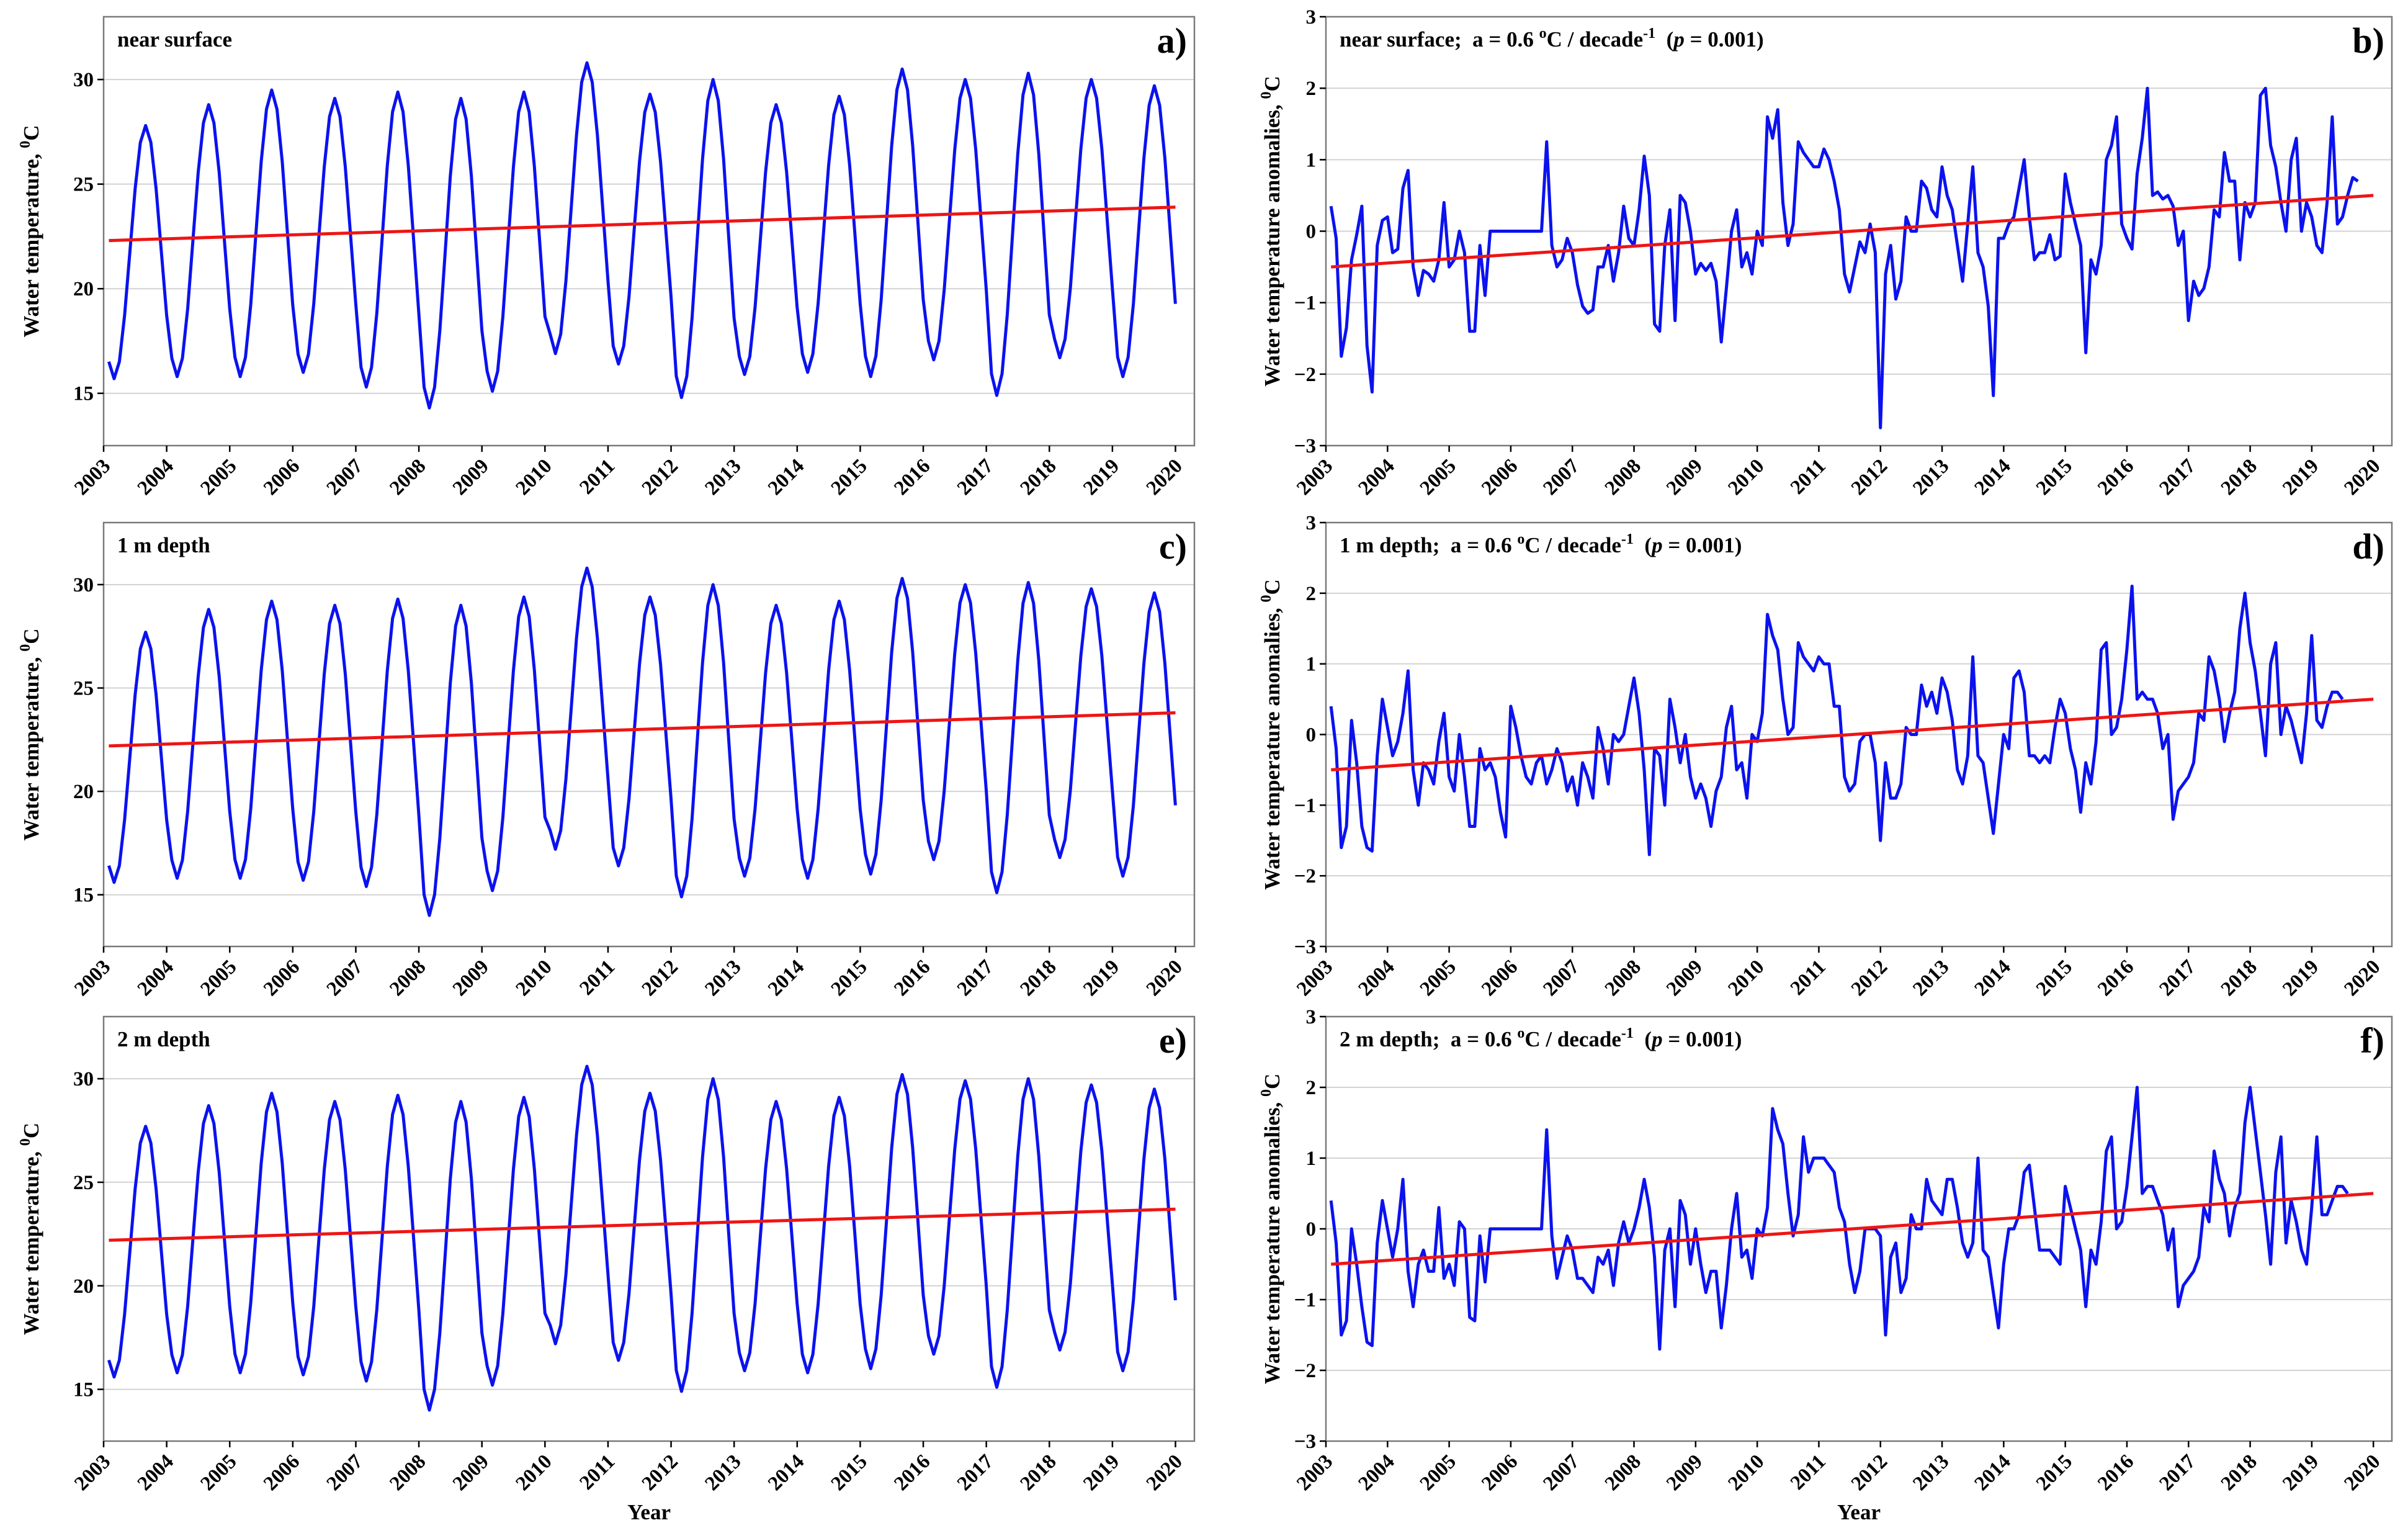 This screenshot has width=2408, height=1528. I want to click on panel-letter: a), so click(1172, 40).